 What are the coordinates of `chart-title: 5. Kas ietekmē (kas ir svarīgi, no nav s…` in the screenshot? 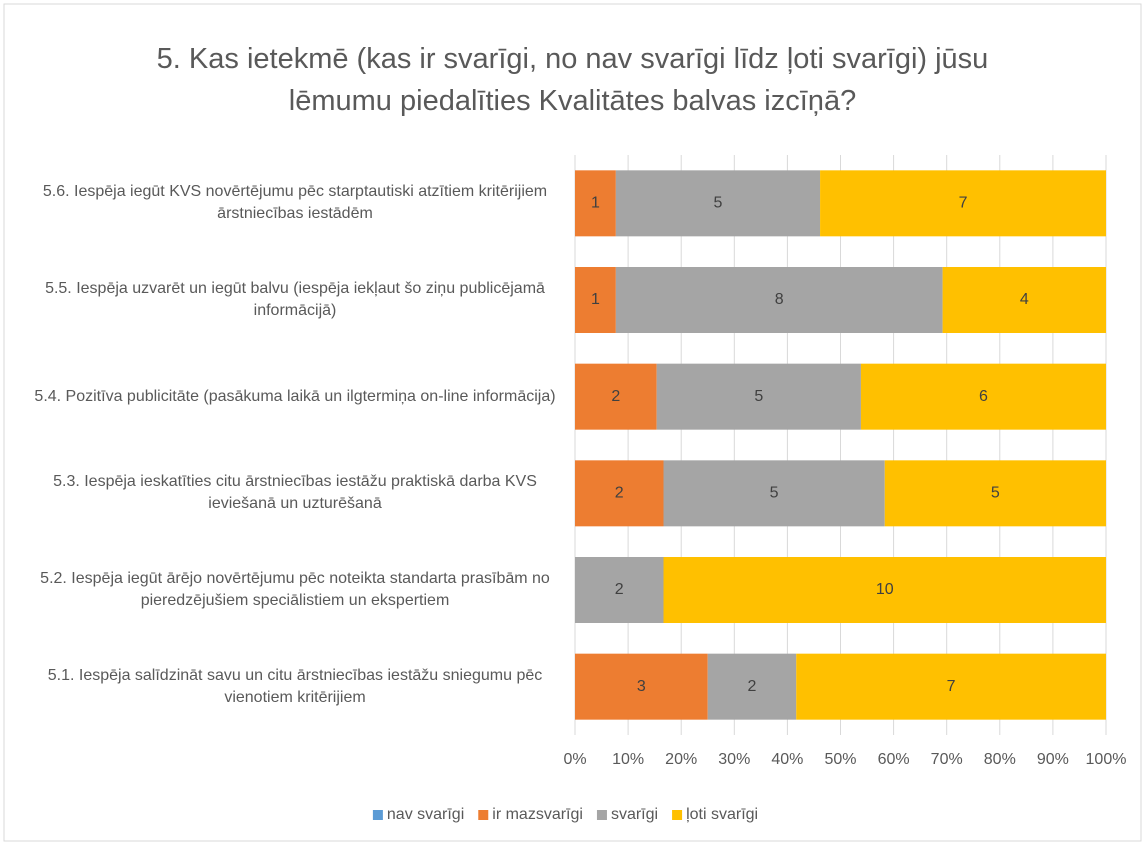 It's located at (572, 80).